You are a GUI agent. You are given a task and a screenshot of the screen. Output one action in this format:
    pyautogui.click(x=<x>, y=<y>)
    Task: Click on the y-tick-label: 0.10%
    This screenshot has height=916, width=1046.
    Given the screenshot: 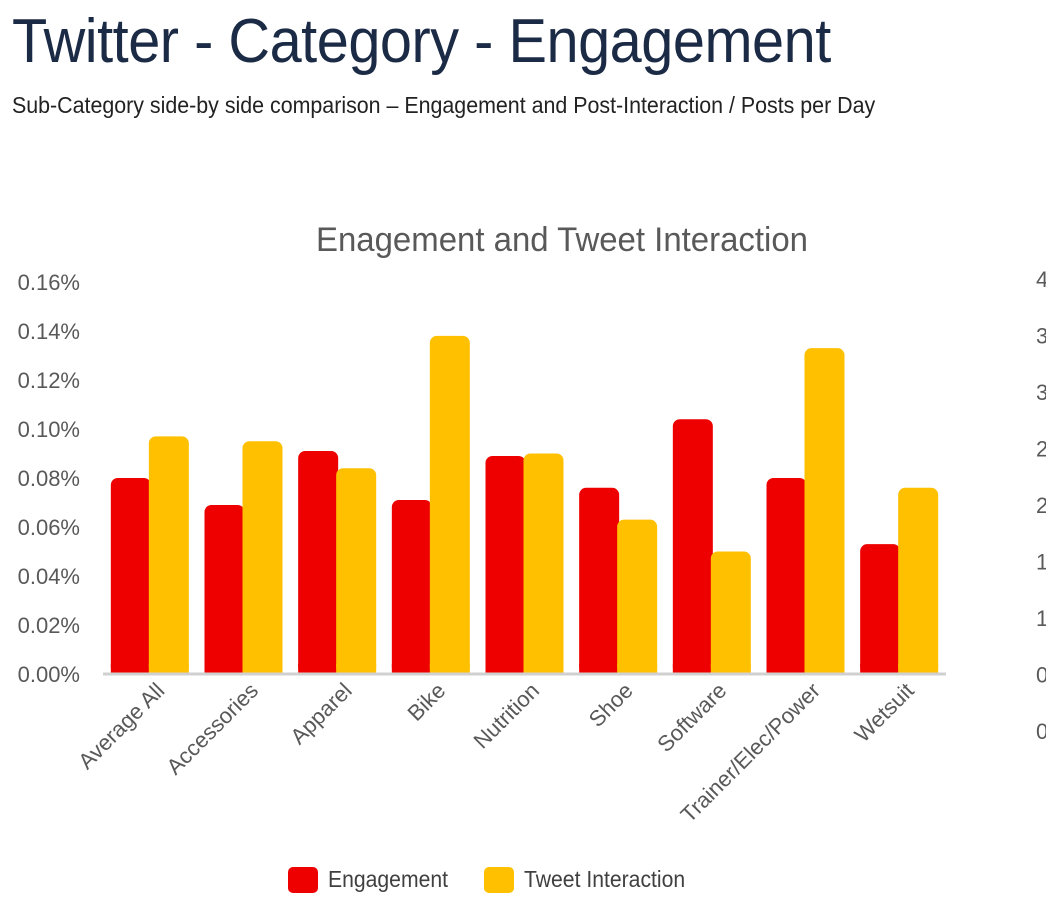 What is the action you would take?
    pyautogui.click(x=49, y=429)
    